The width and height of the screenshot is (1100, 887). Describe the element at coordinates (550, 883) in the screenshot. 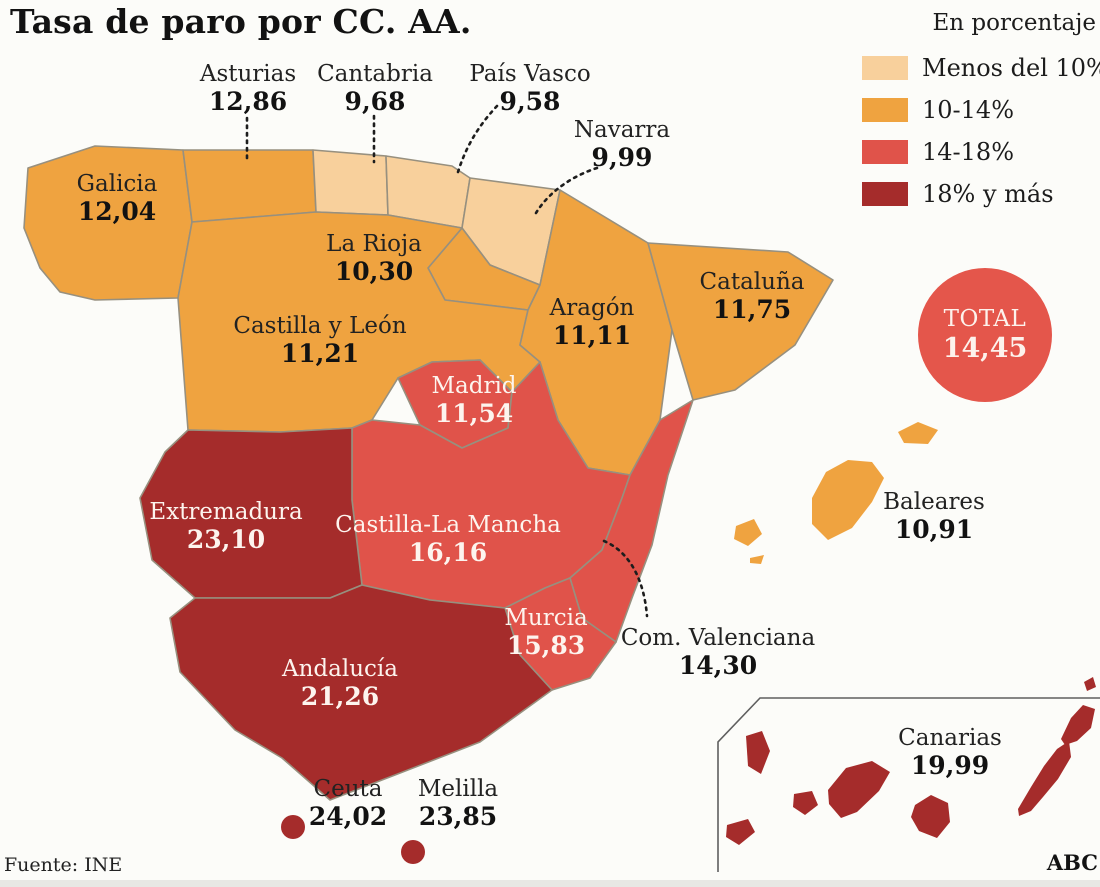

I see `bottom-bar` at that location.